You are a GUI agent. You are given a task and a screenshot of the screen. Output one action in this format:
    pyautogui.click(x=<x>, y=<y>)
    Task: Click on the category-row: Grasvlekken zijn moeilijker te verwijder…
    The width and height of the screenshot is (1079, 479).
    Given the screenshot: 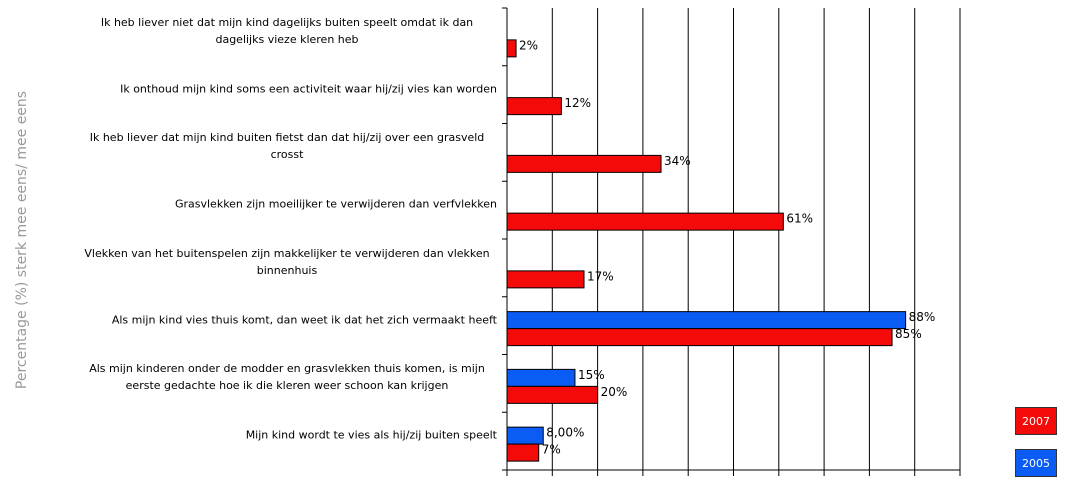 What is the action you would take?
    pyautogui.click(x=268, y=204)
    